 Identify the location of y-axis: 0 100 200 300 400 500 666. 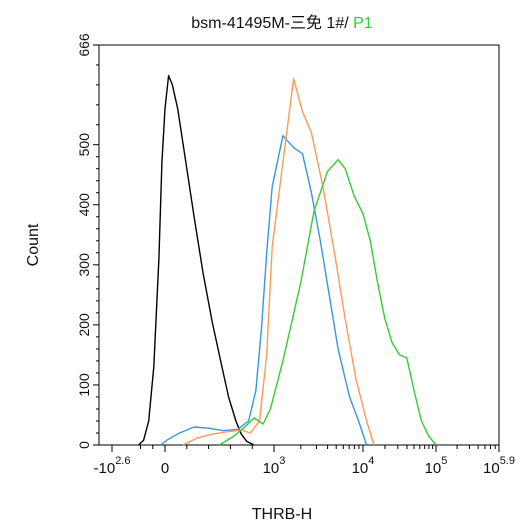
(87, 241).